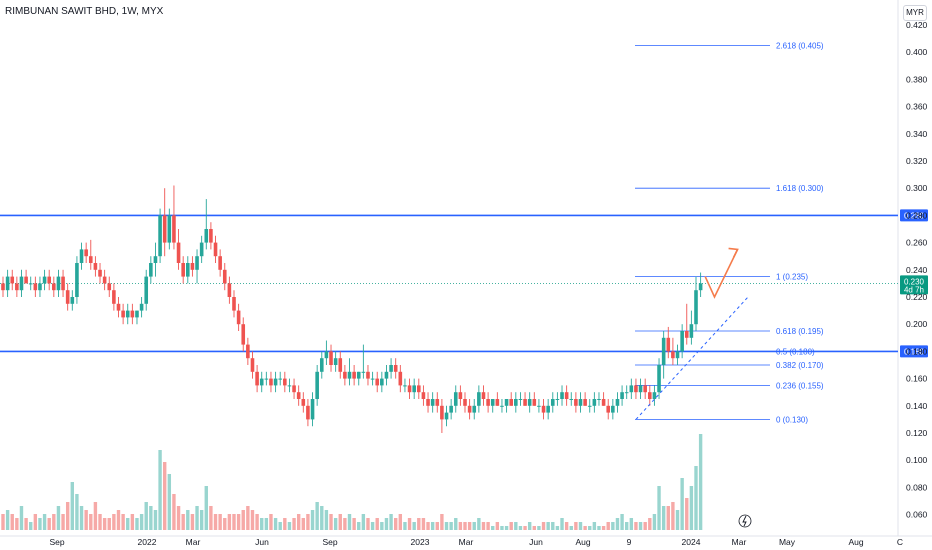 The image size is (932, 550). I want to click on projection-arrowhead, so click(733, 252).